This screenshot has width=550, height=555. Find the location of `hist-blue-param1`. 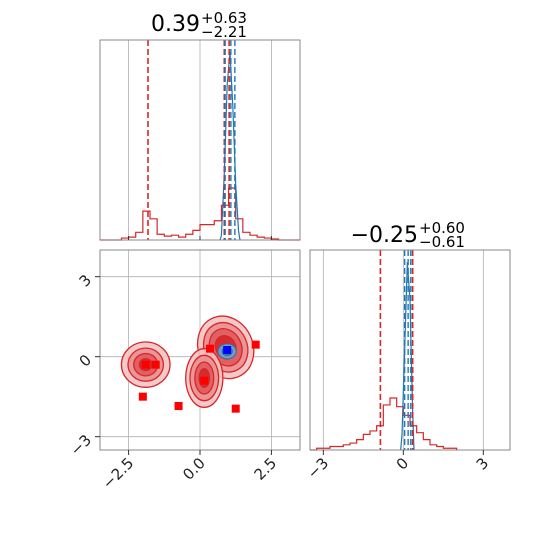

hist-blue-param1 is located at coordinates (230, 146).